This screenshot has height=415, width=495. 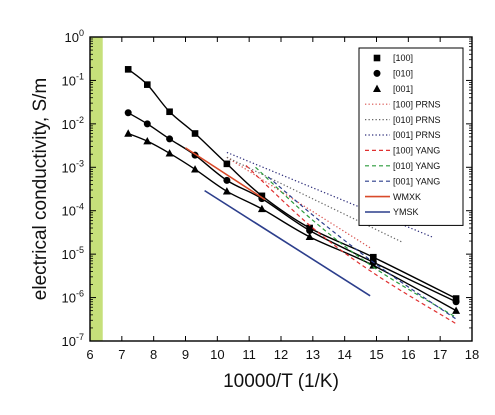 I want to click on legend-item: [100] PRNS, so click(x=403, y=104).